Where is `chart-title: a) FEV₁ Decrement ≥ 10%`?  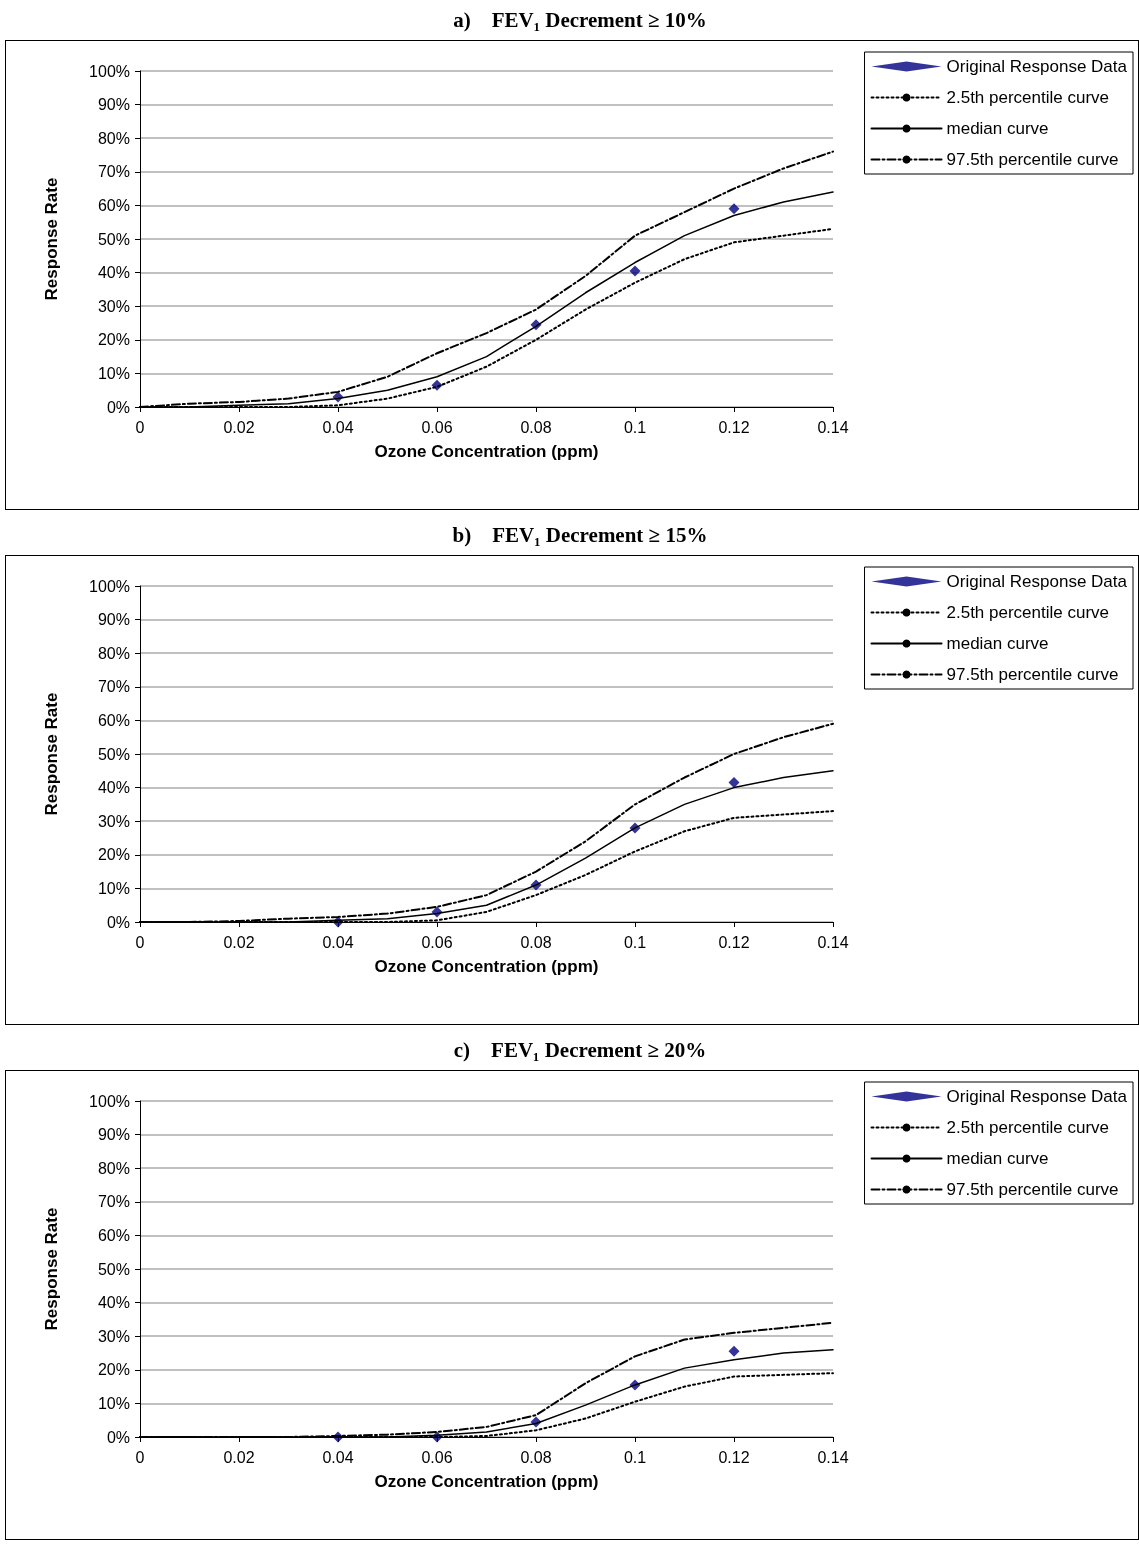
chart-title: a) FEV₁ Decrement ≥ 10% is located at coordinates (580, 19).